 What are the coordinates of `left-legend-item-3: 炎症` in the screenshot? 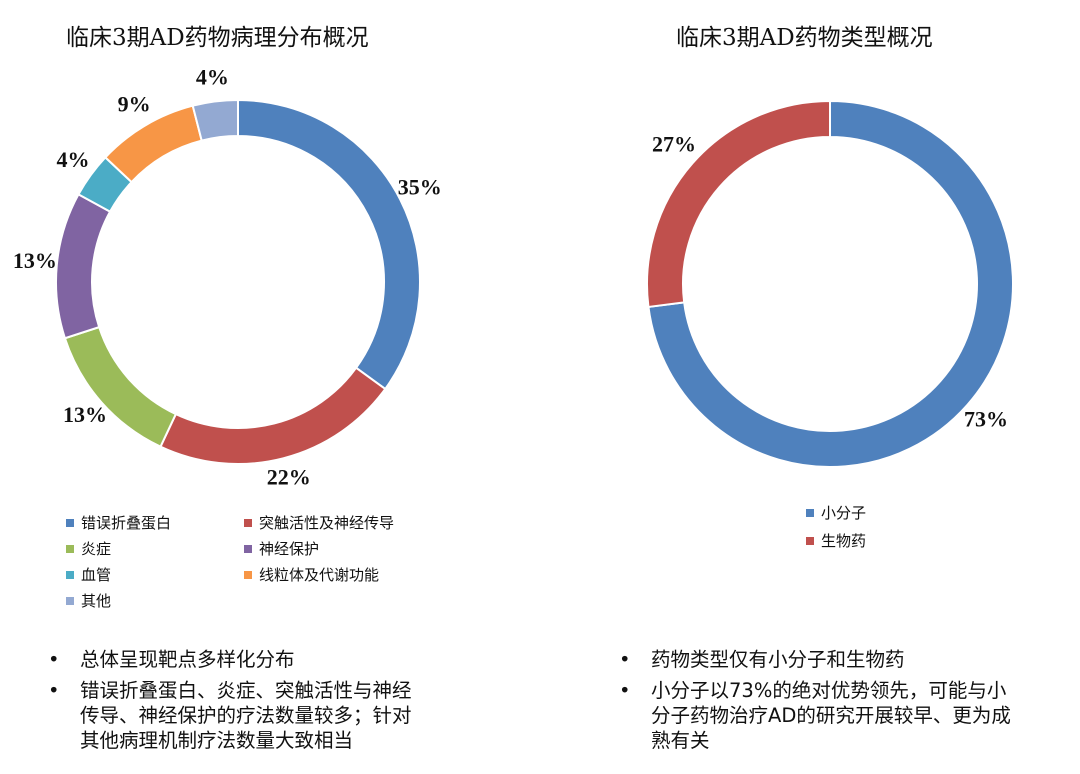 It's located at (88, 548).